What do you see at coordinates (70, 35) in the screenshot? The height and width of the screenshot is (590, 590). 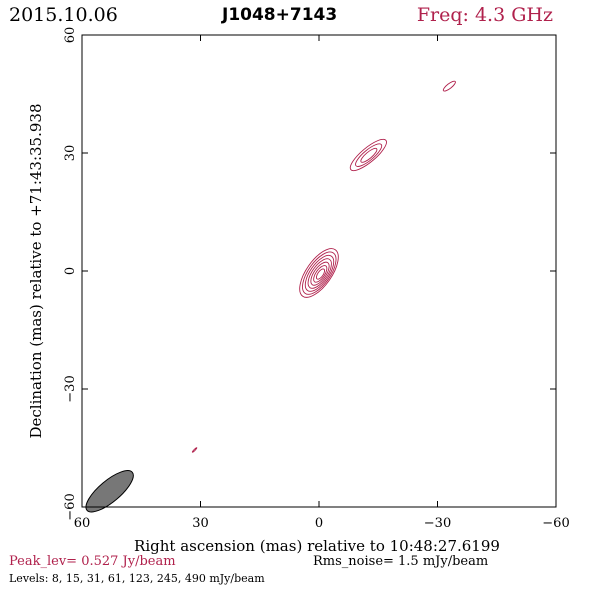 I see `y-tick-label: 60` at bounding box center [70, 35].